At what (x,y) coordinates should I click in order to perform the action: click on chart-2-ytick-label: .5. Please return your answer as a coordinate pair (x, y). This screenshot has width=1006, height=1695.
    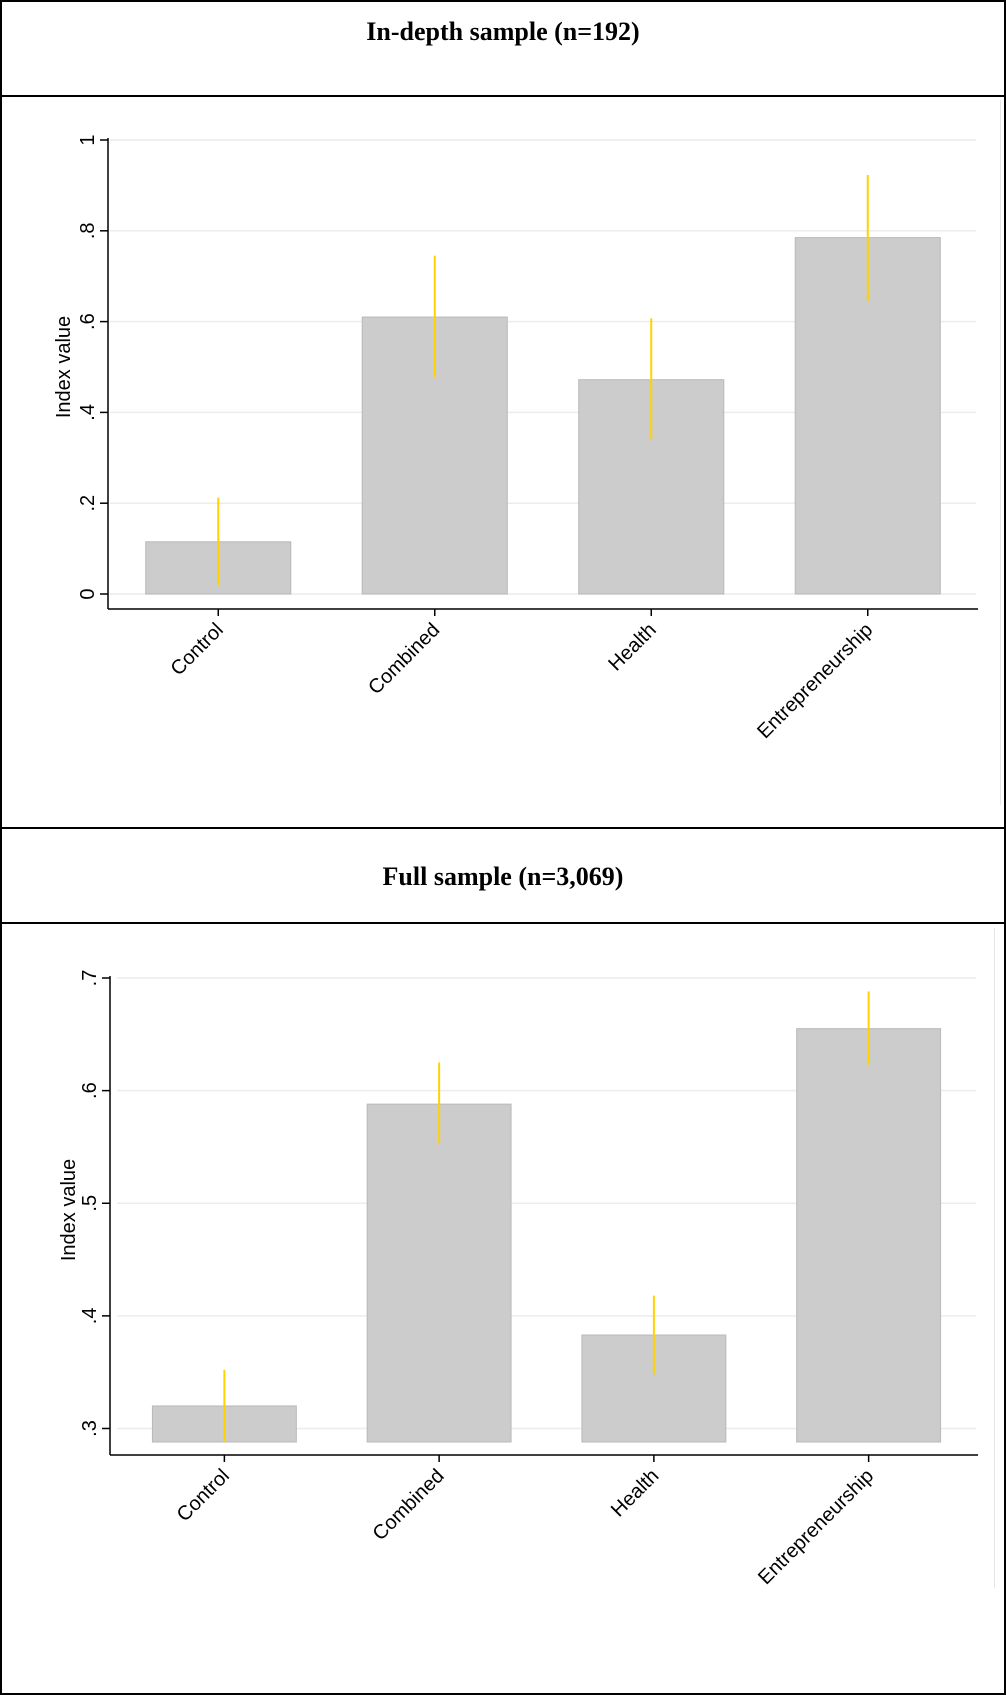
    Looking at the image, I should click on (90, 1203).